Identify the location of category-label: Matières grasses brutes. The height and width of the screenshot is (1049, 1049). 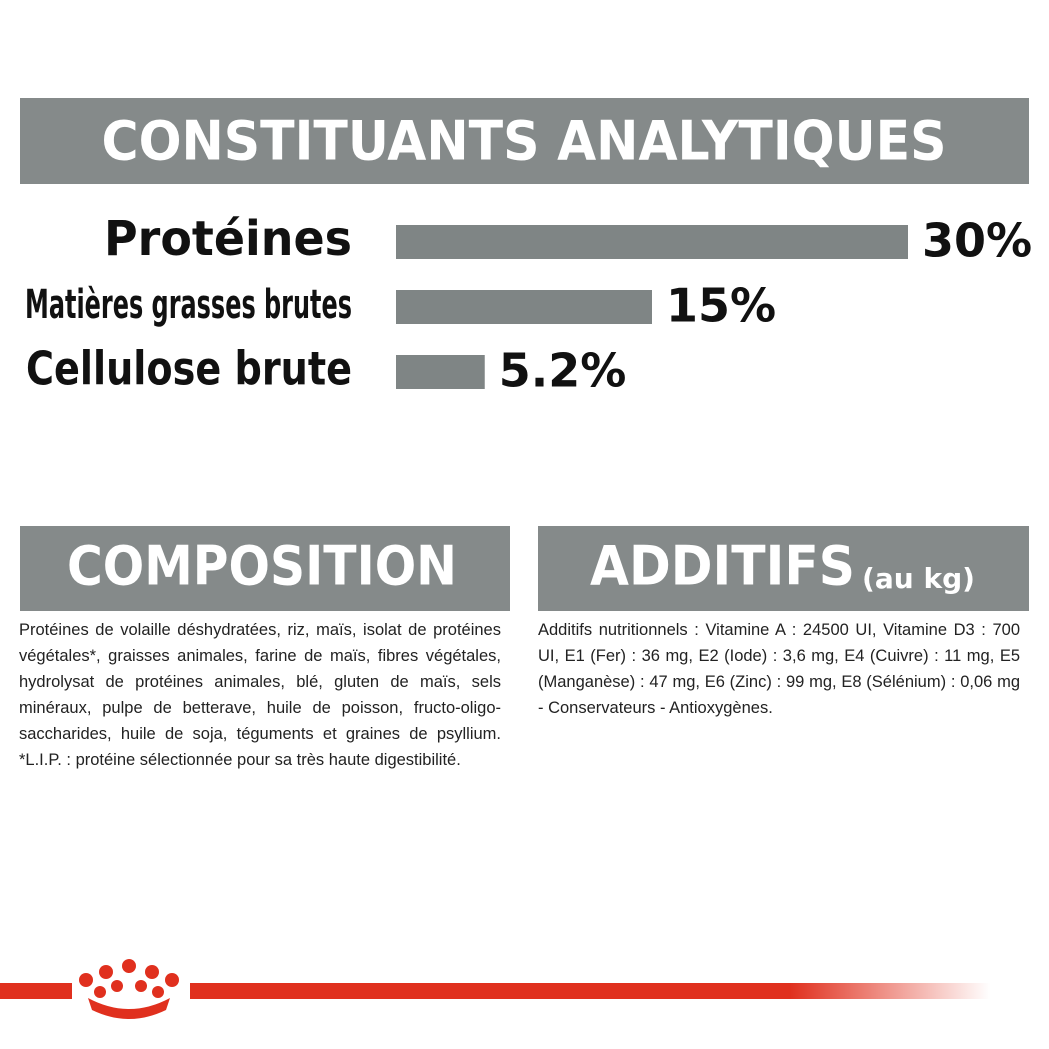
(188, 305).